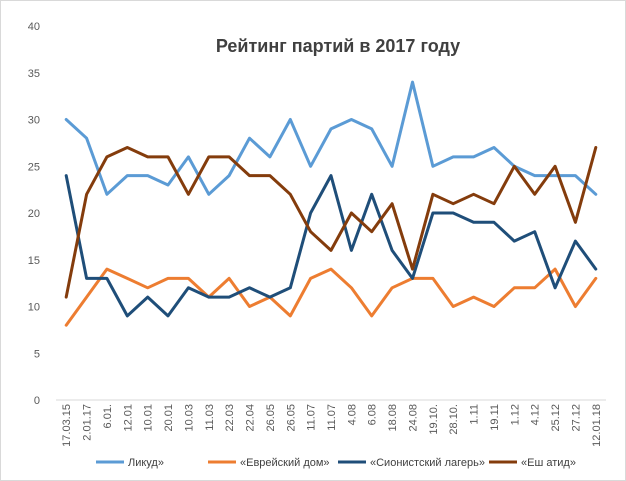 Image resolution: width=626 pixels, height=481 pixels. Describe the element at coordinates (597, 425) in the screenshot. I see `x-tick-label: 12.01.18` at that location.